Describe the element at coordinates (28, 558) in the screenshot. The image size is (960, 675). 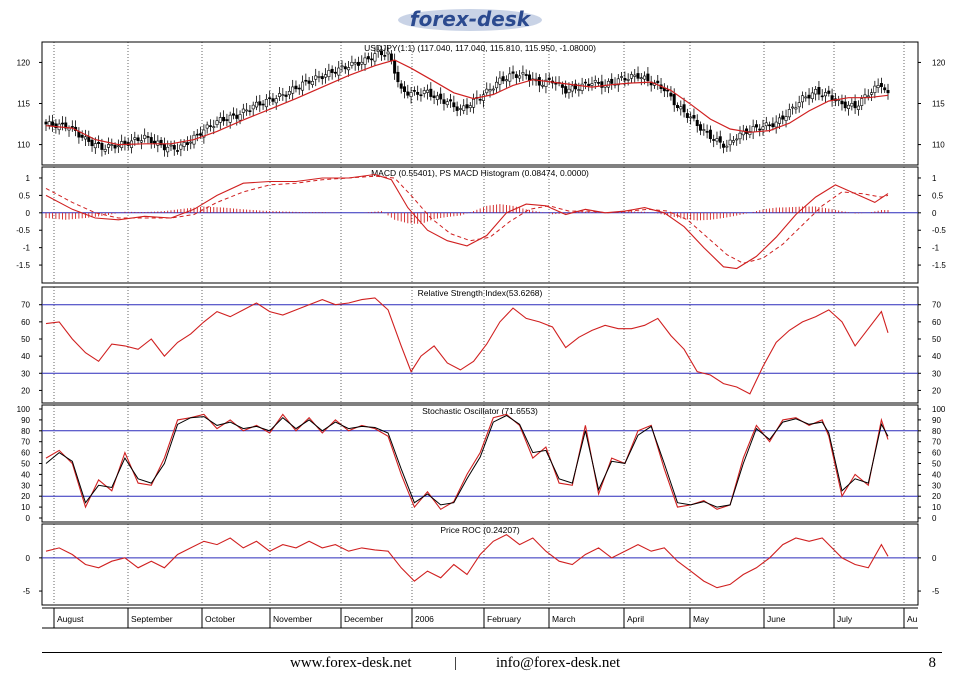
I see `y-tick-label-left: 0` at that location.